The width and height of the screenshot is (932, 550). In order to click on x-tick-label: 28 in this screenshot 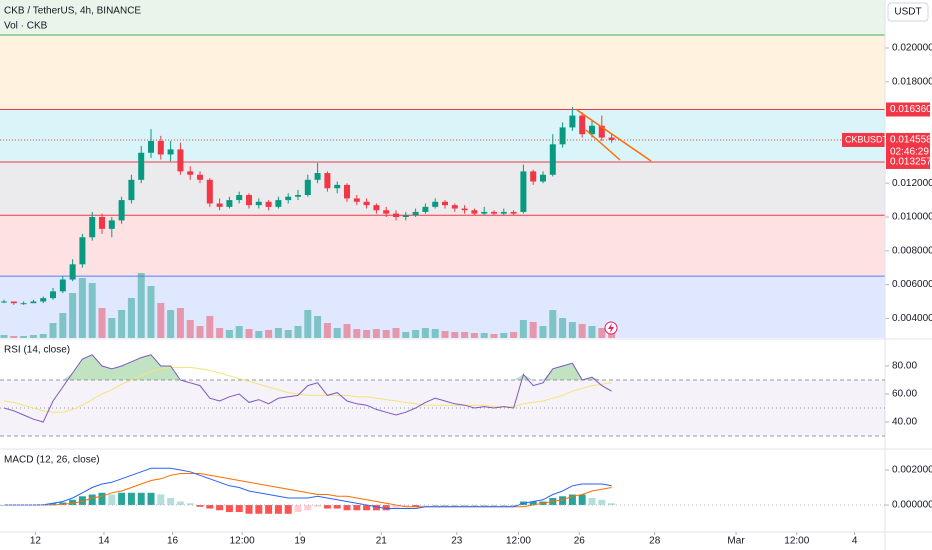, I will do `click(655, 541)`.